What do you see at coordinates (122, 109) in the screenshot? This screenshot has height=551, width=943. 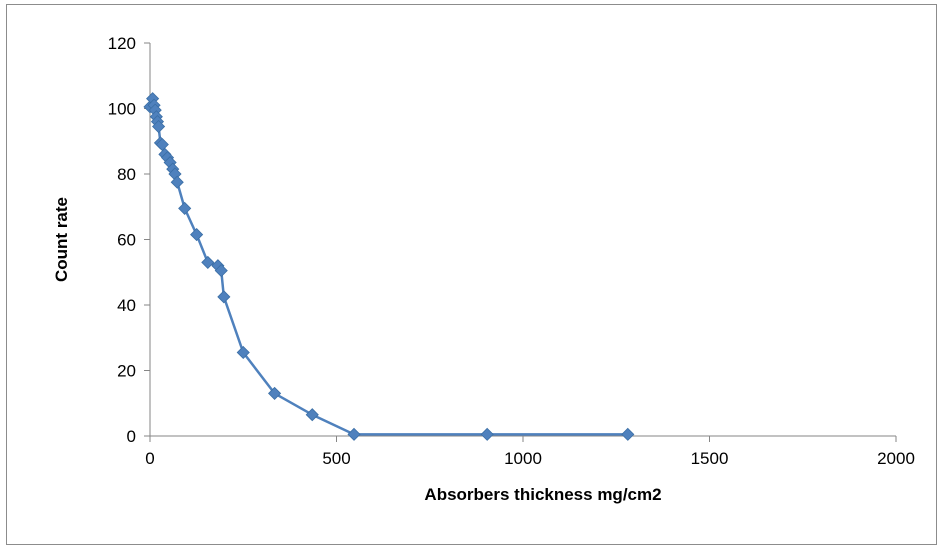 I see `y-tick-label: 100` at bounding box center [122, 109].